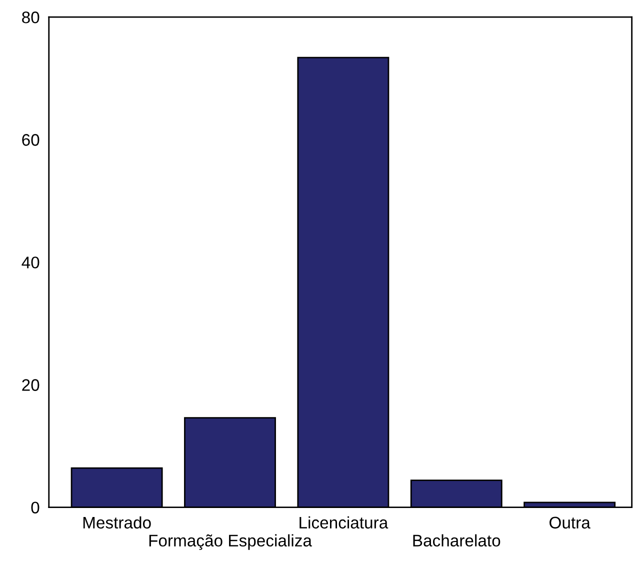  What do you see at coordinates (456, 540) in the screenshot?
I see `x-tick-label: Bacharelato` at bounding box center [456, 540].